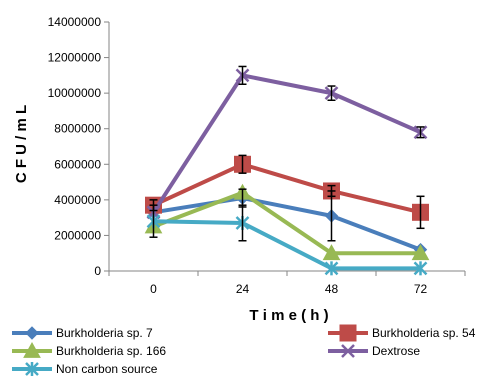  I want to click on x-tick-label: 0, so click(153, 289).